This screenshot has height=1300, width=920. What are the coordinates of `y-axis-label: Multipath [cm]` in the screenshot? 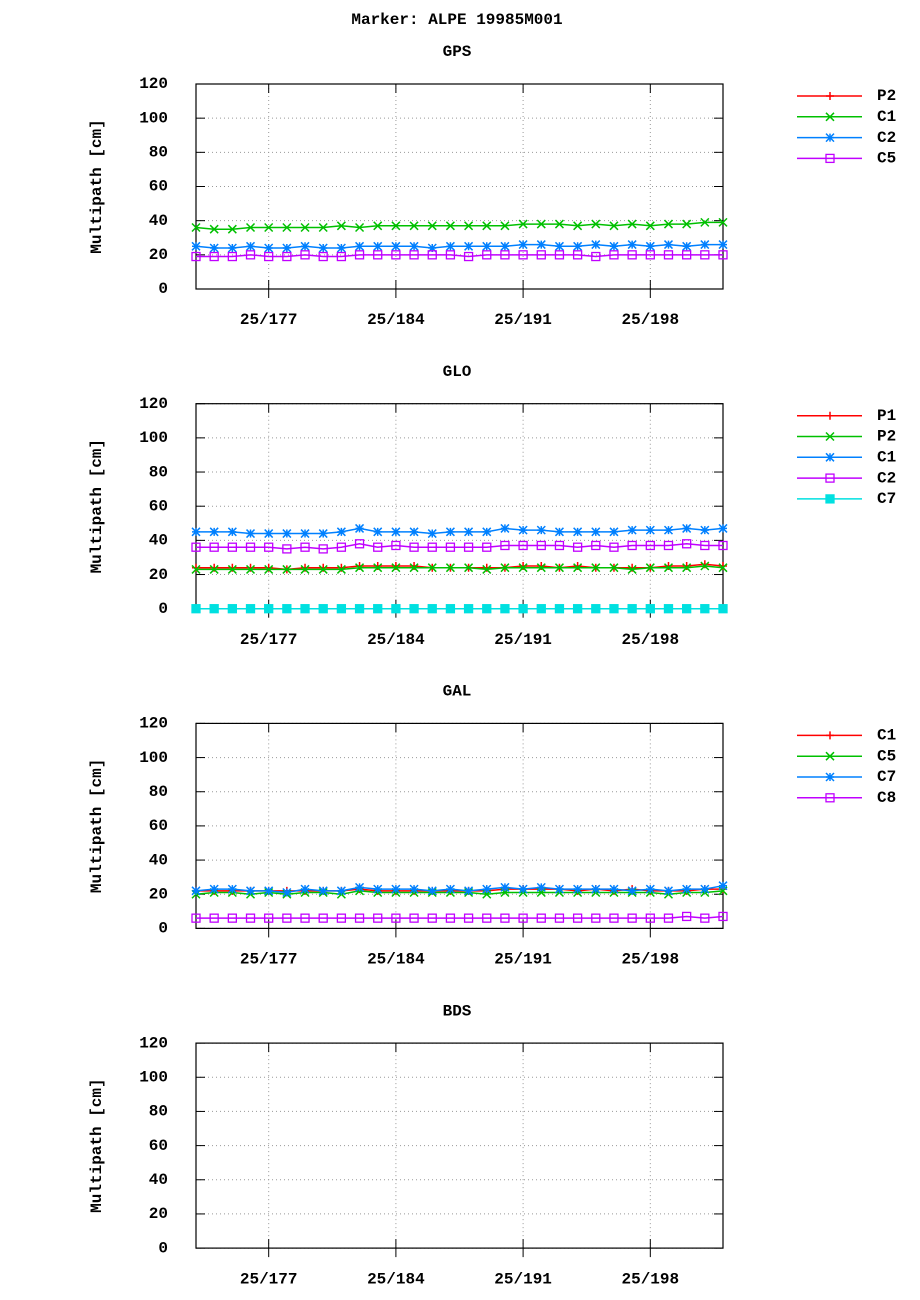 It's located at (97, 186).